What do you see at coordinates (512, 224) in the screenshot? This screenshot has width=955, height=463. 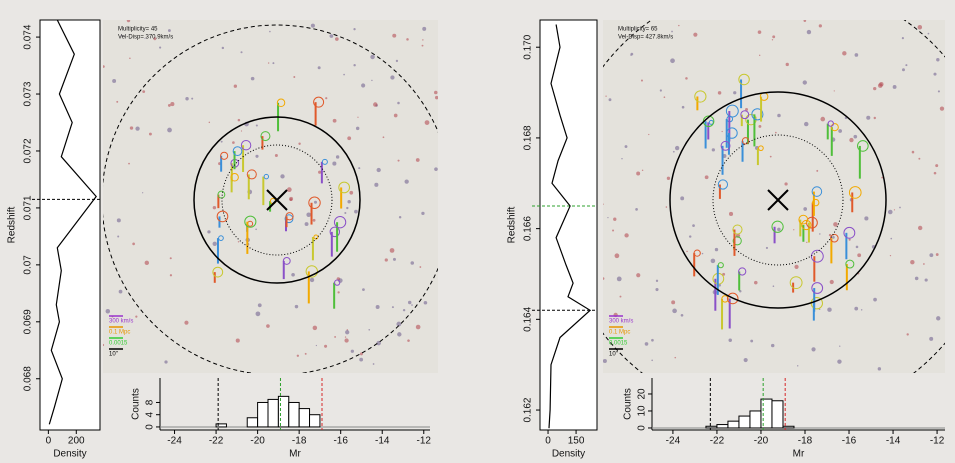 I see `y-axis-label: Redshift` at bounding box center [512, 224].